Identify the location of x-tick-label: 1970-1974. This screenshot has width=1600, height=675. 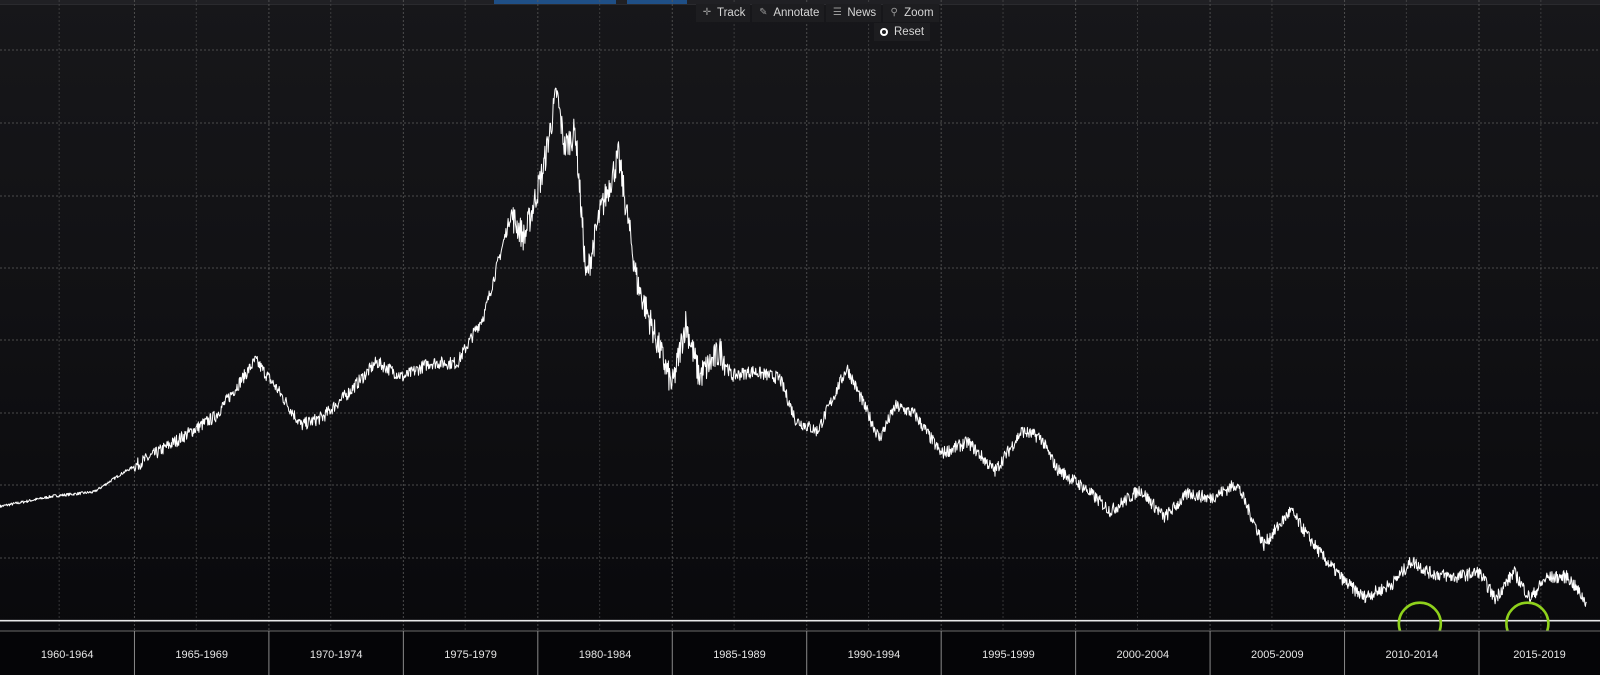
(336, 655).